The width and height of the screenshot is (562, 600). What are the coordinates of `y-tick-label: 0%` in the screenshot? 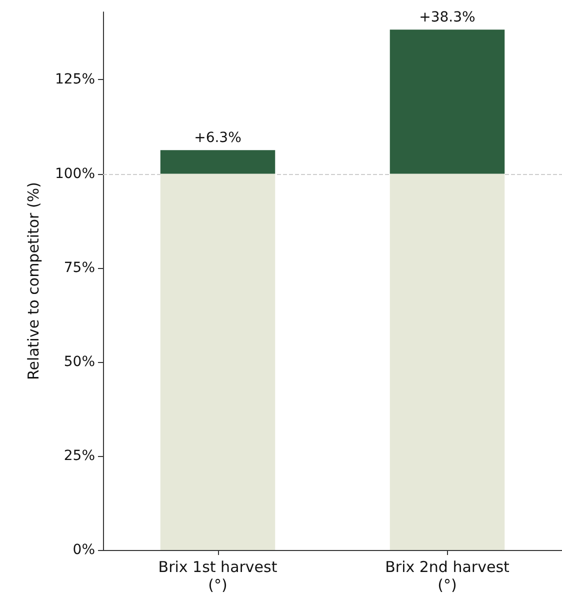 It's located at (83, 550).